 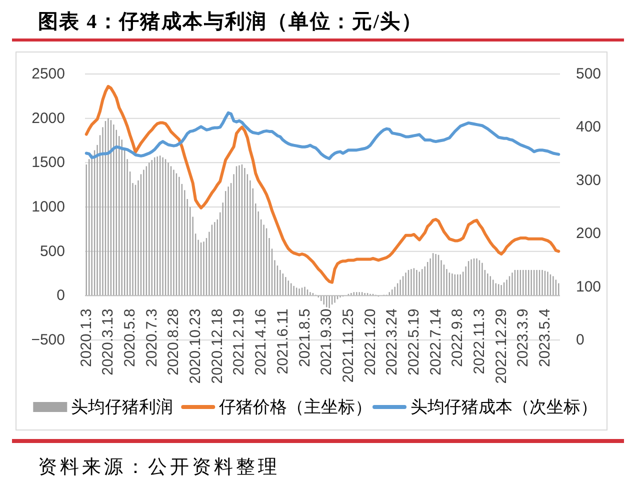 I want to click on y-tick-label: 2500, so click(x=48, y=74).